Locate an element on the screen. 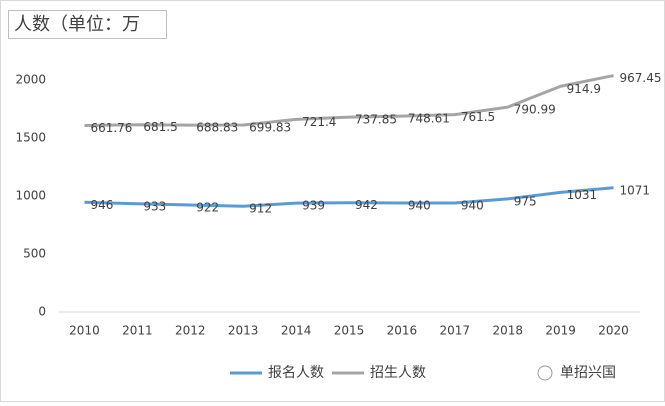 The image size is (665, 406). data-label: 933 is located at coordinates (154, 206).